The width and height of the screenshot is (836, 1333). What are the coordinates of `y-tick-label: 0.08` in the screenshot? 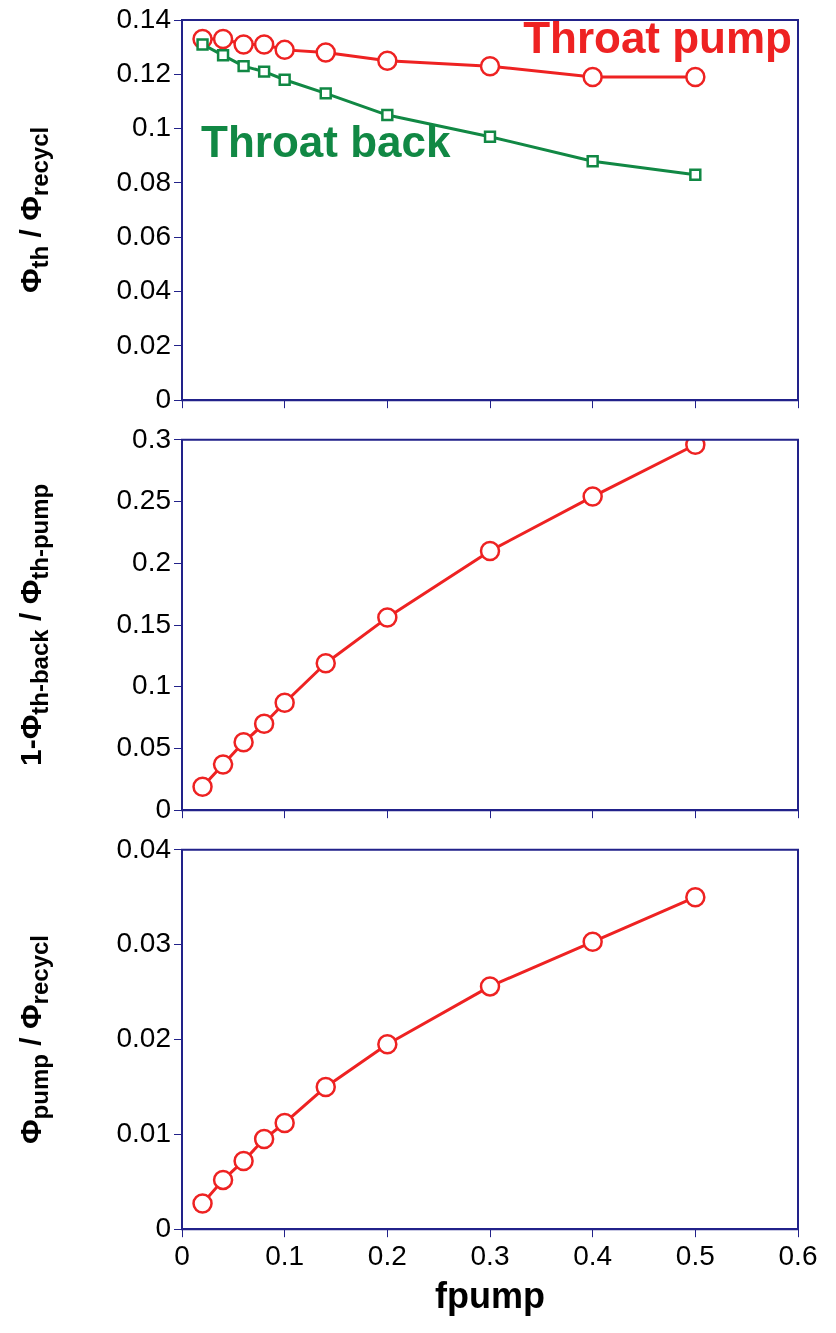 It's located at (143, 181).